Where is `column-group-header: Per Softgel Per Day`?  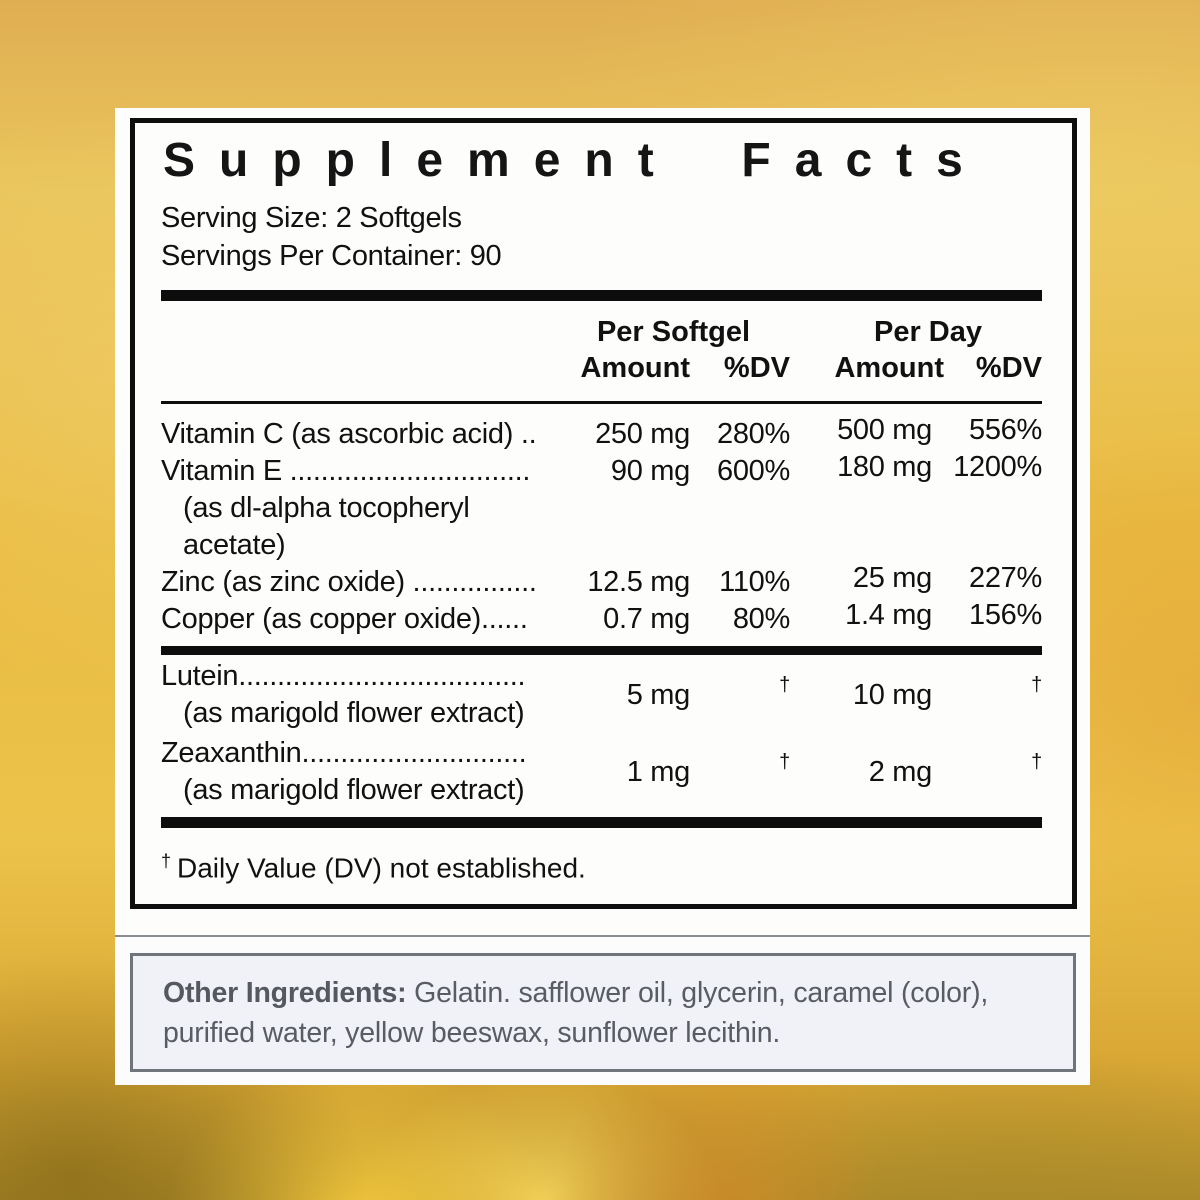
column-group-header: Per Softgel Per Day is located at coordinates (601, 332).